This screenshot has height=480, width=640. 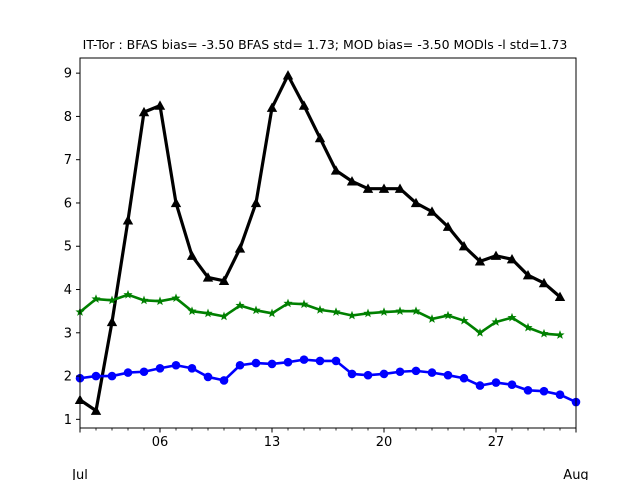 What do you see at coordinates (384, 442) in the screenshot?
I see `x-tick-label-20: 20` at bounding box center [384, 442].